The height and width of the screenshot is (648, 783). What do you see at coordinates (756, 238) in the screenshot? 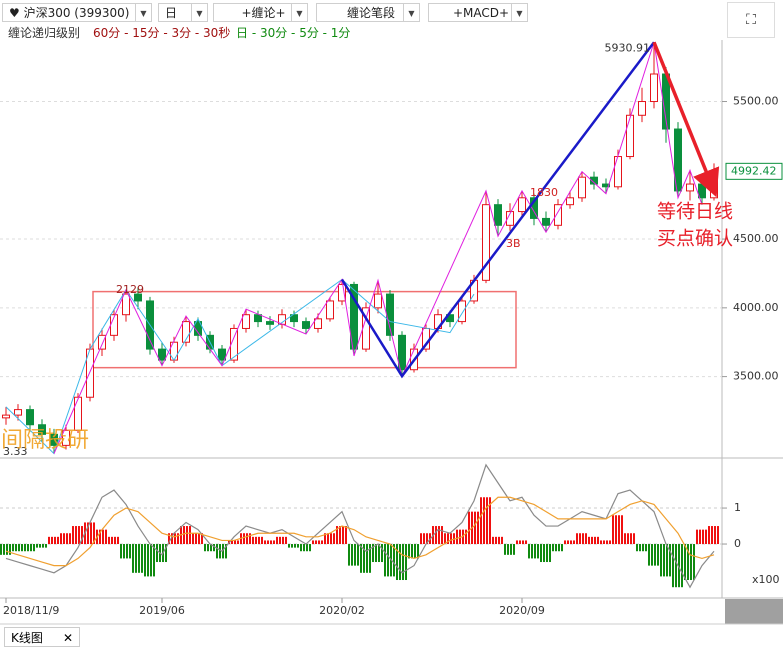
I see `y-tick-label: 4500.00` at bounding box center [756, 238].